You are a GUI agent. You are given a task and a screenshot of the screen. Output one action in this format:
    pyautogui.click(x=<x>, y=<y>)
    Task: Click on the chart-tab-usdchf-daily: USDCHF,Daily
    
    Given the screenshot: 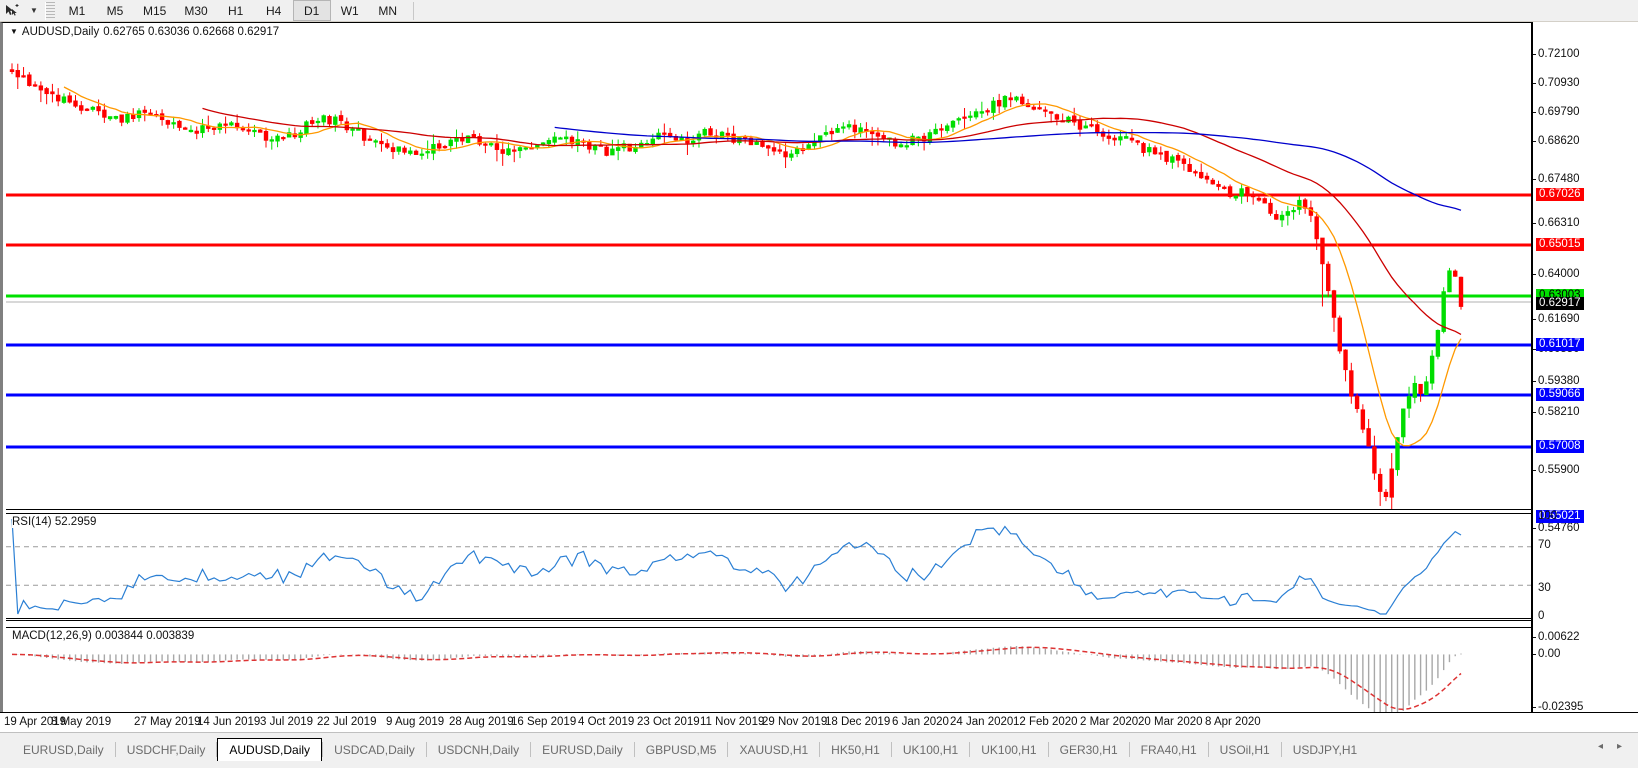 What is the action you would take?
    pyautogui.click(x=166, y=749)
    